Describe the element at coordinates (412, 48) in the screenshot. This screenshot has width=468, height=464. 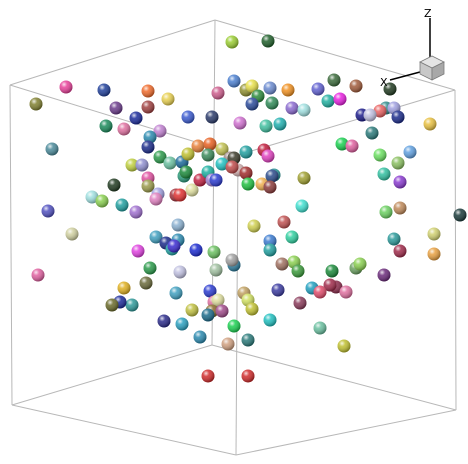
I see `orientation-axes: Z X` at that location.